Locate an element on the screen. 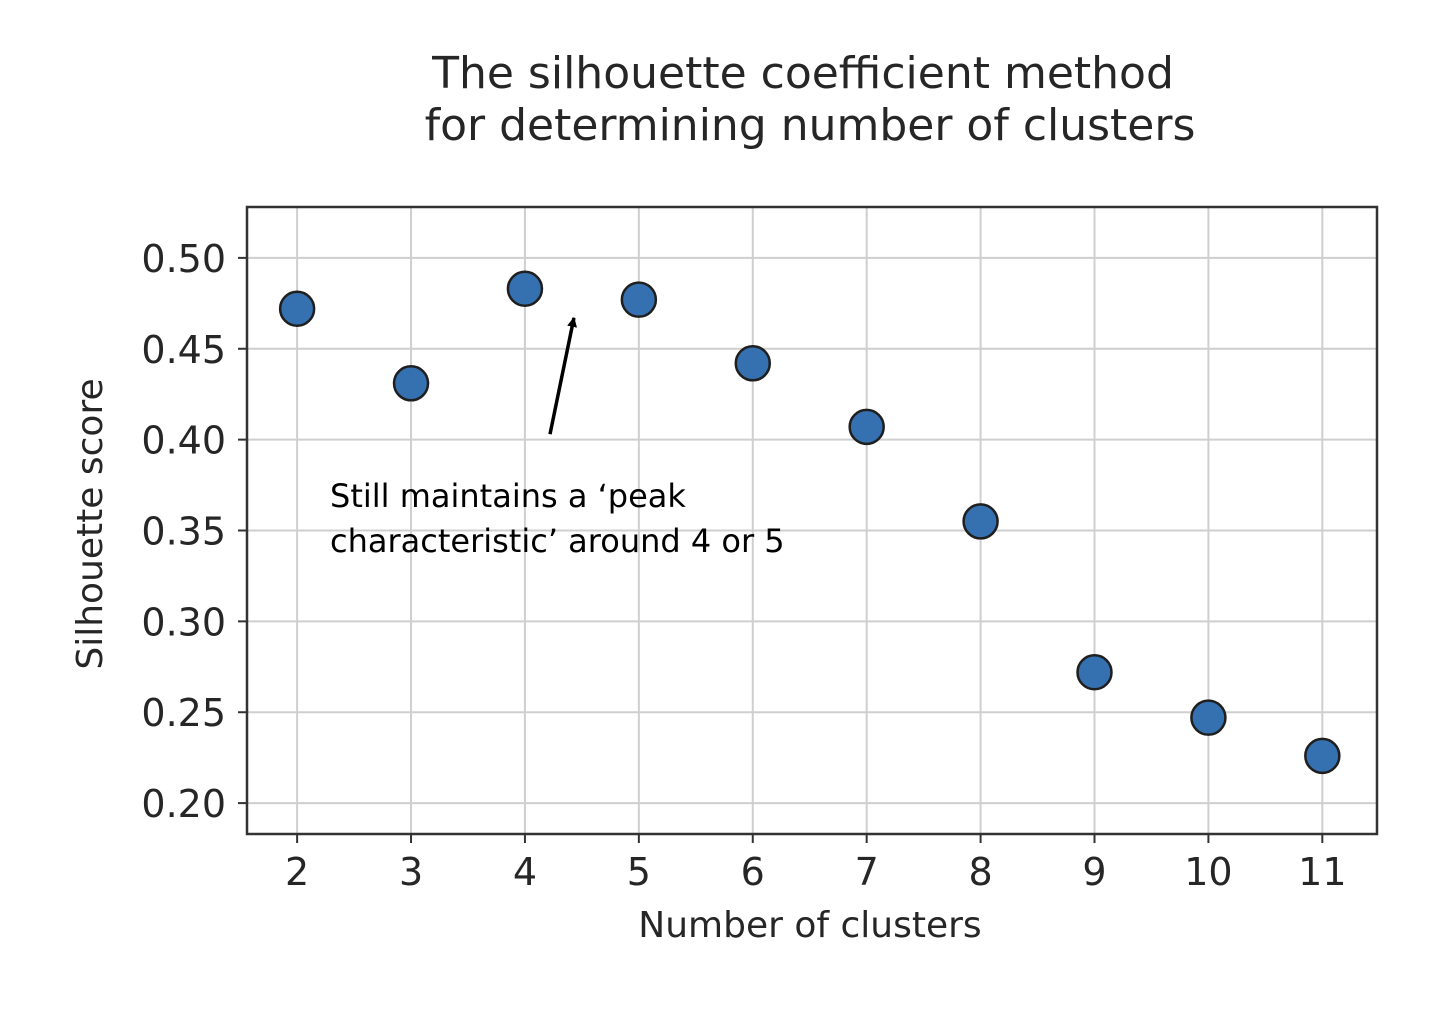 The height and width of the screenshot is (1030, 1442). x-tick-label: 3 is located at coordinates (411, 872).